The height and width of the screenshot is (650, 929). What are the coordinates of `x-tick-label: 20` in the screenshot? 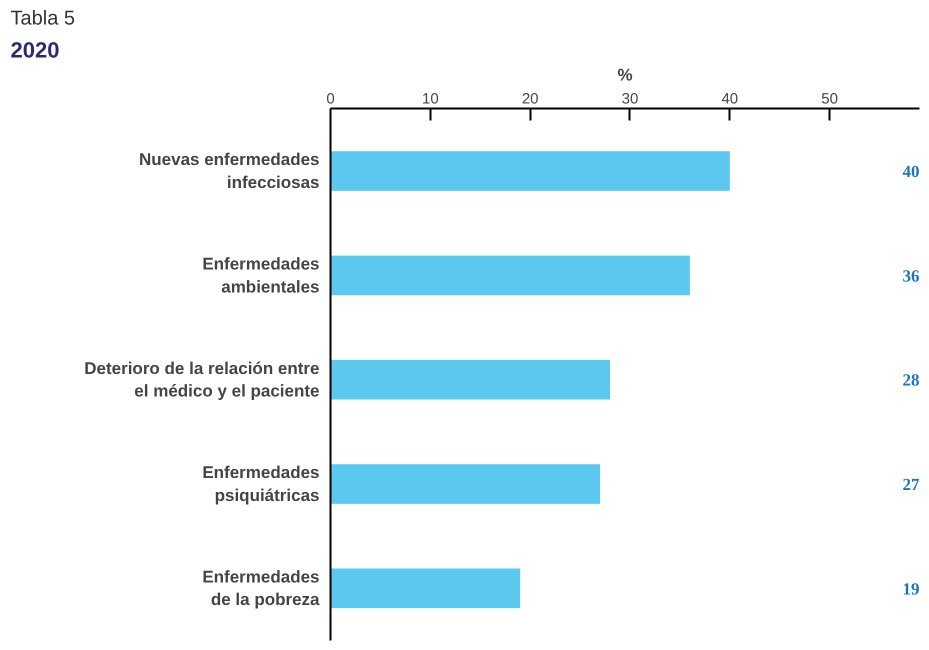 It's located at (530, 99).